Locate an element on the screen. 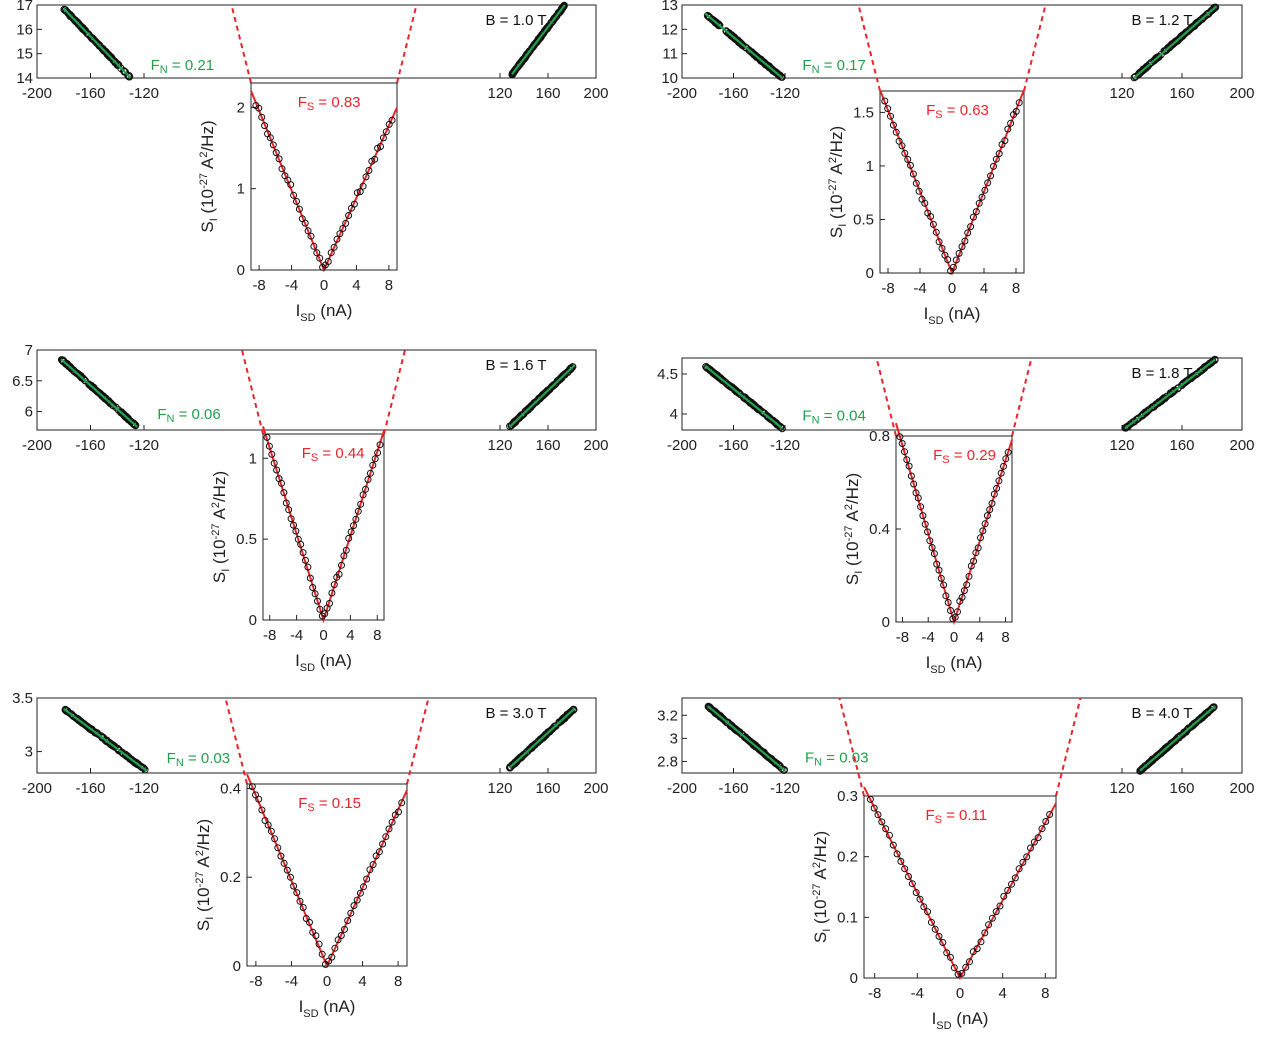 The width and height of the screenshot is (1275, 1053). main-x-tick-label: -200 is located at coordinates (37, 788).